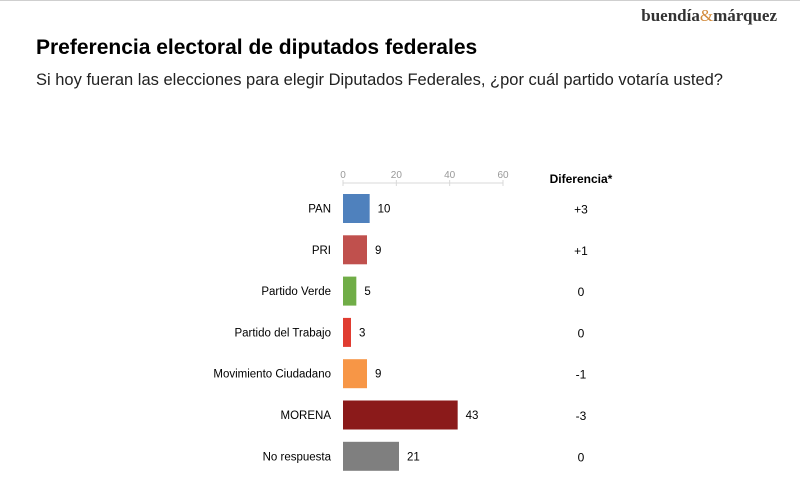 The height and width of the screenshot is (490, 800). Describe the element at coordinates (413, 457) in the screenshot. I see `value-label: 21` at that location.